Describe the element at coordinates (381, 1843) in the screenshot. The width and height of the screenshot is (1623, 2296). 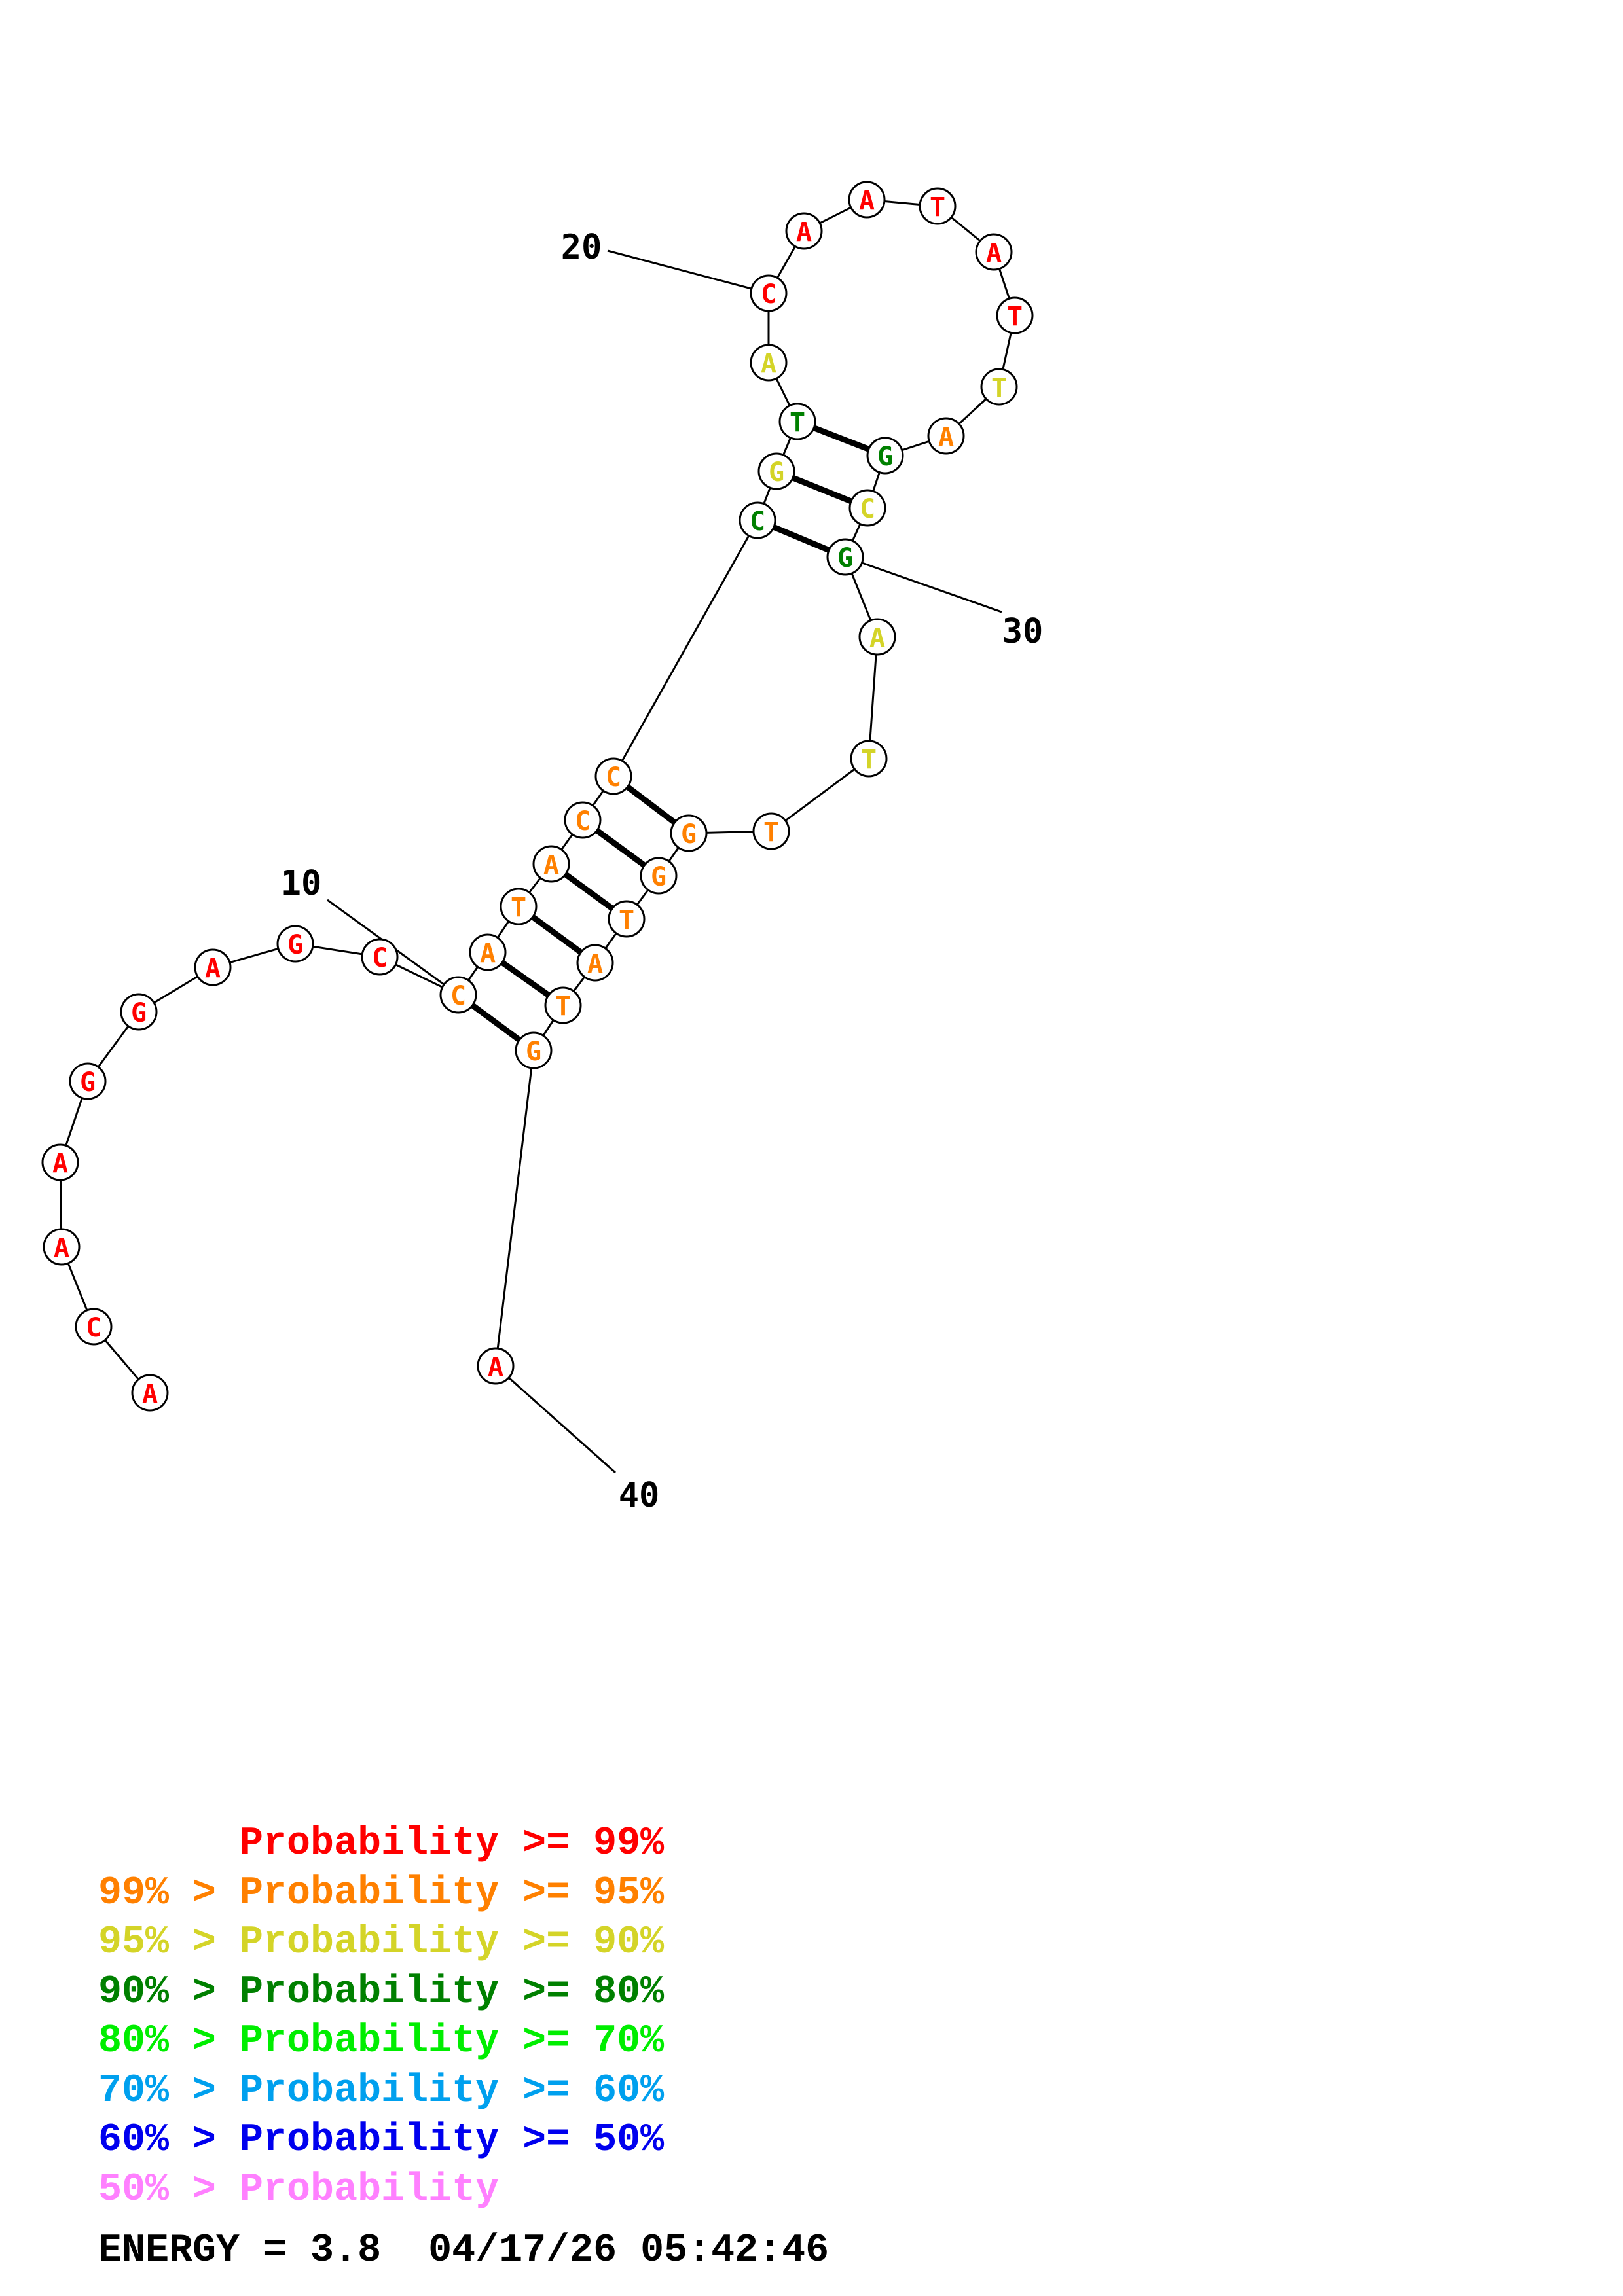
I see `legend-row: Probability >= 99%` at that location.